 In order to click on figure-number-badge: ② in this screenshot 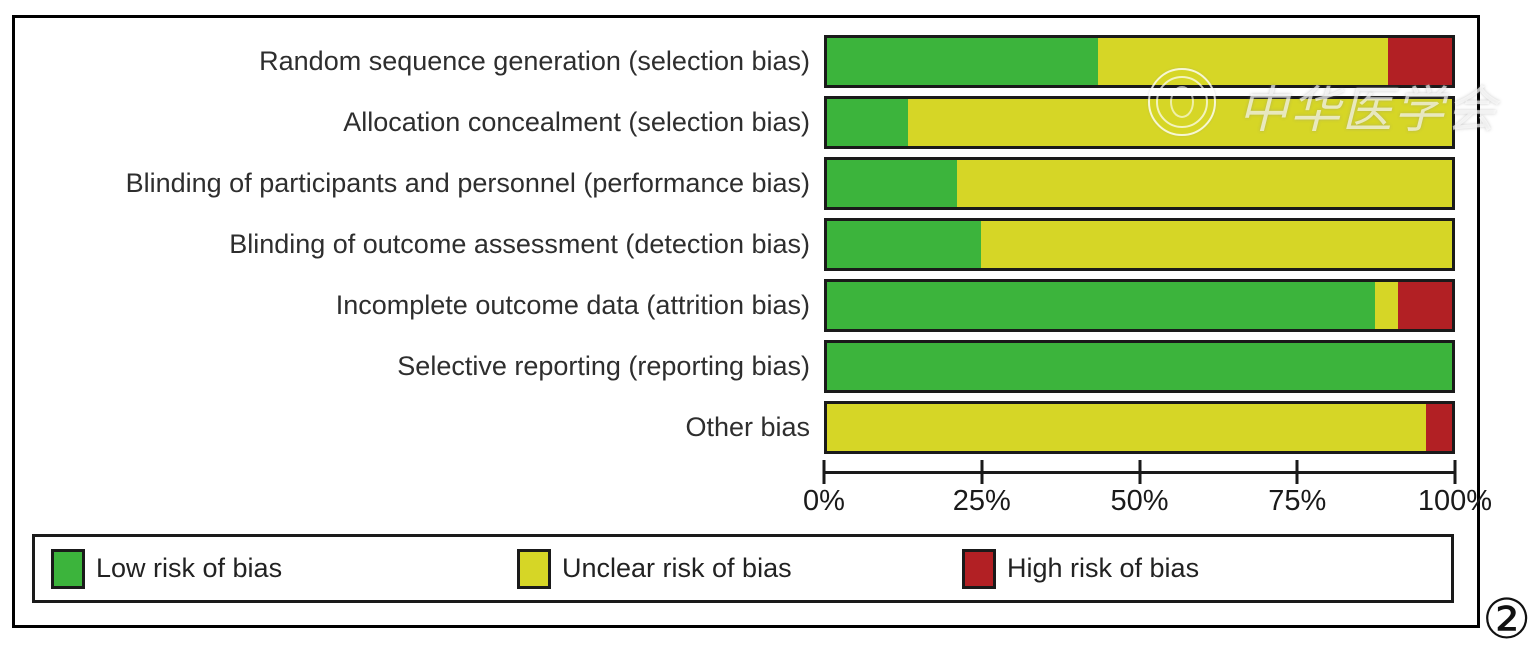, I will do `click(1507, 619)`.